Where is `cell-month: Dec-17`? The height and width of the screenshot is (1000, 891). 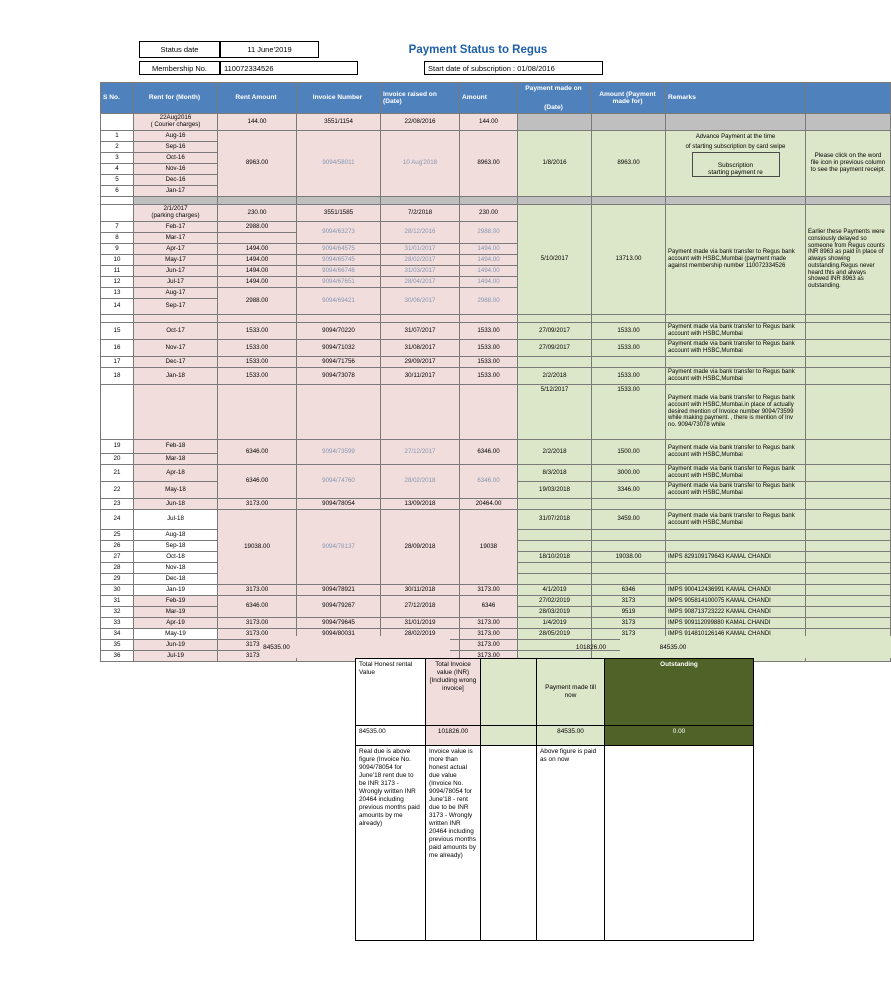 cell-month: Dec-17 is located at coordinates (175, 362).